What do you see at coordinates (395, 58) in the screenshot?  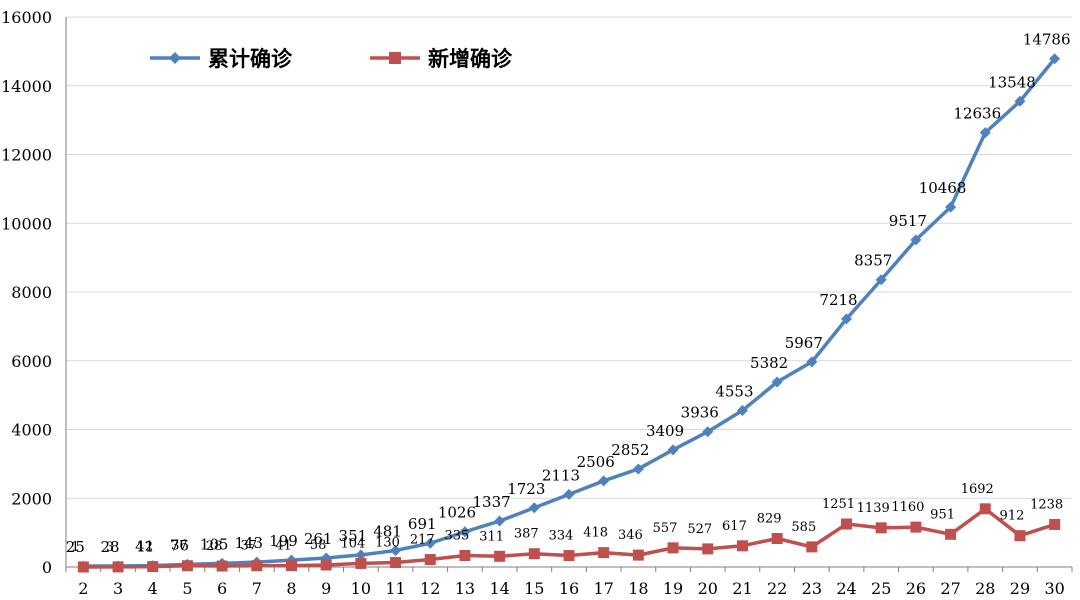 I see `legend-marker-square` at bounding box center [395, 58].